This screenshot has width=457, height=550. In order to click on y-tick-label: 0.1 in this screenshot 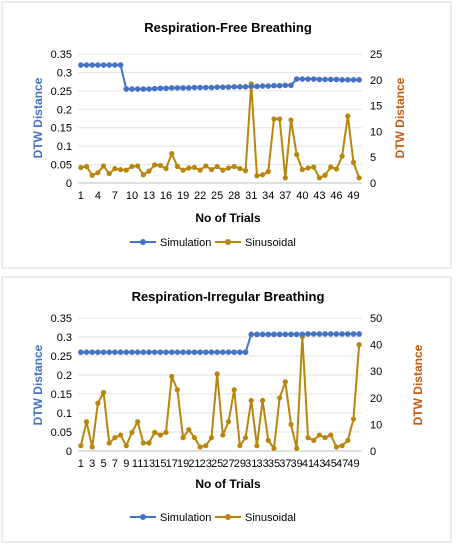, I will do `click(64, 414)`.